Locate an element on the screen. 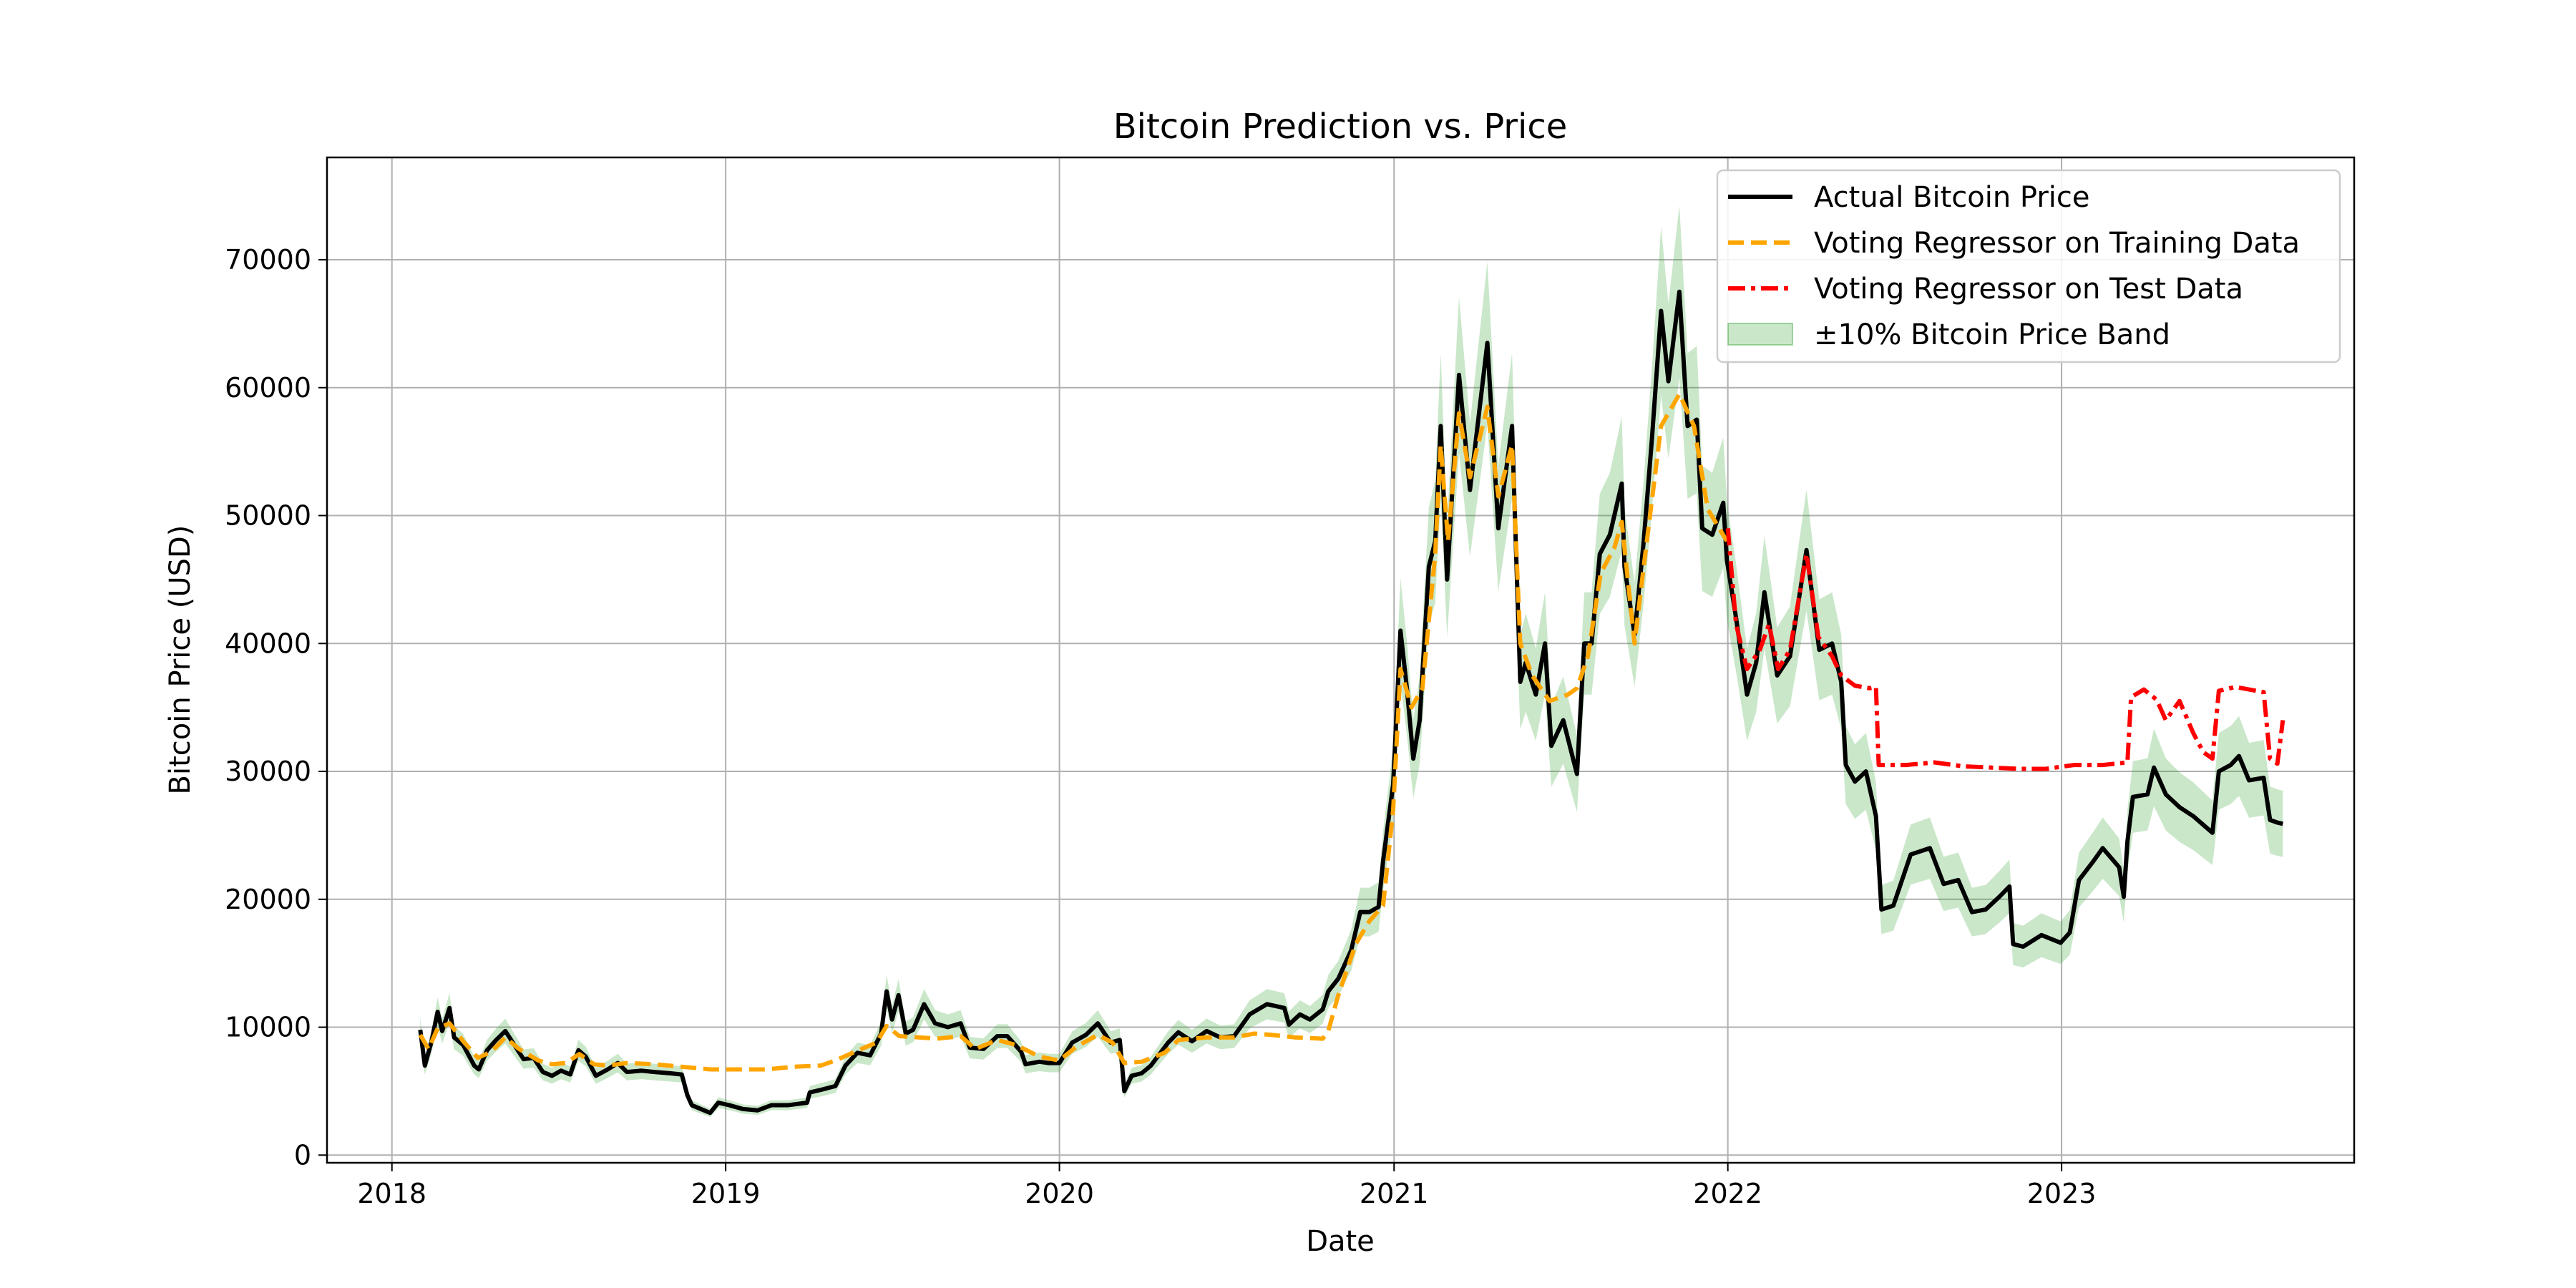 The height and width of the screenshot is (1288, 2576). legend-label-test: Voting Regressor on Test Data is located at coordinates (2028, 289).